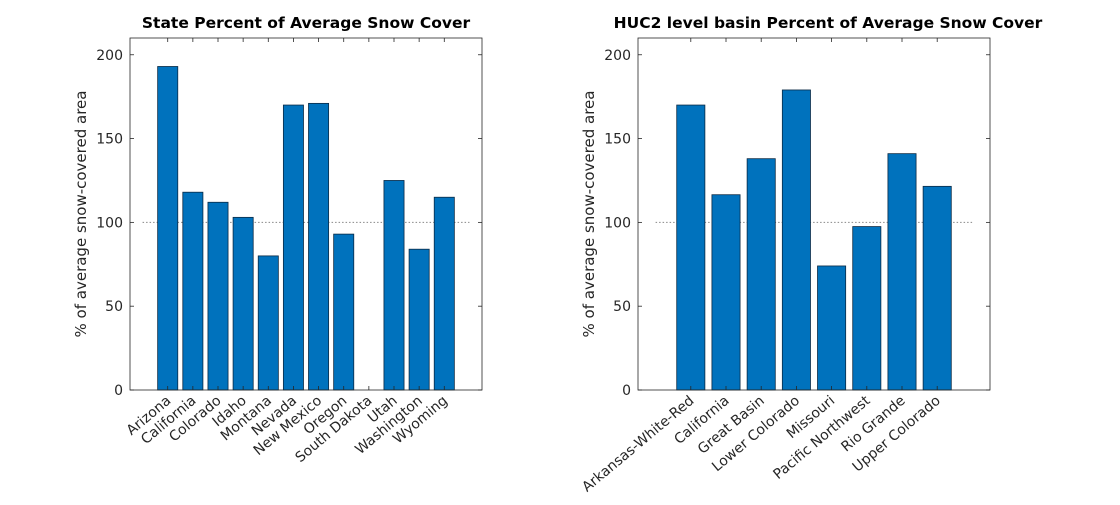 This screenshot has height=505, width=1120. What do you see at coordinates (394, 285) in the screenshot?
I see `bar-utah` at bounding box center [394, 285].